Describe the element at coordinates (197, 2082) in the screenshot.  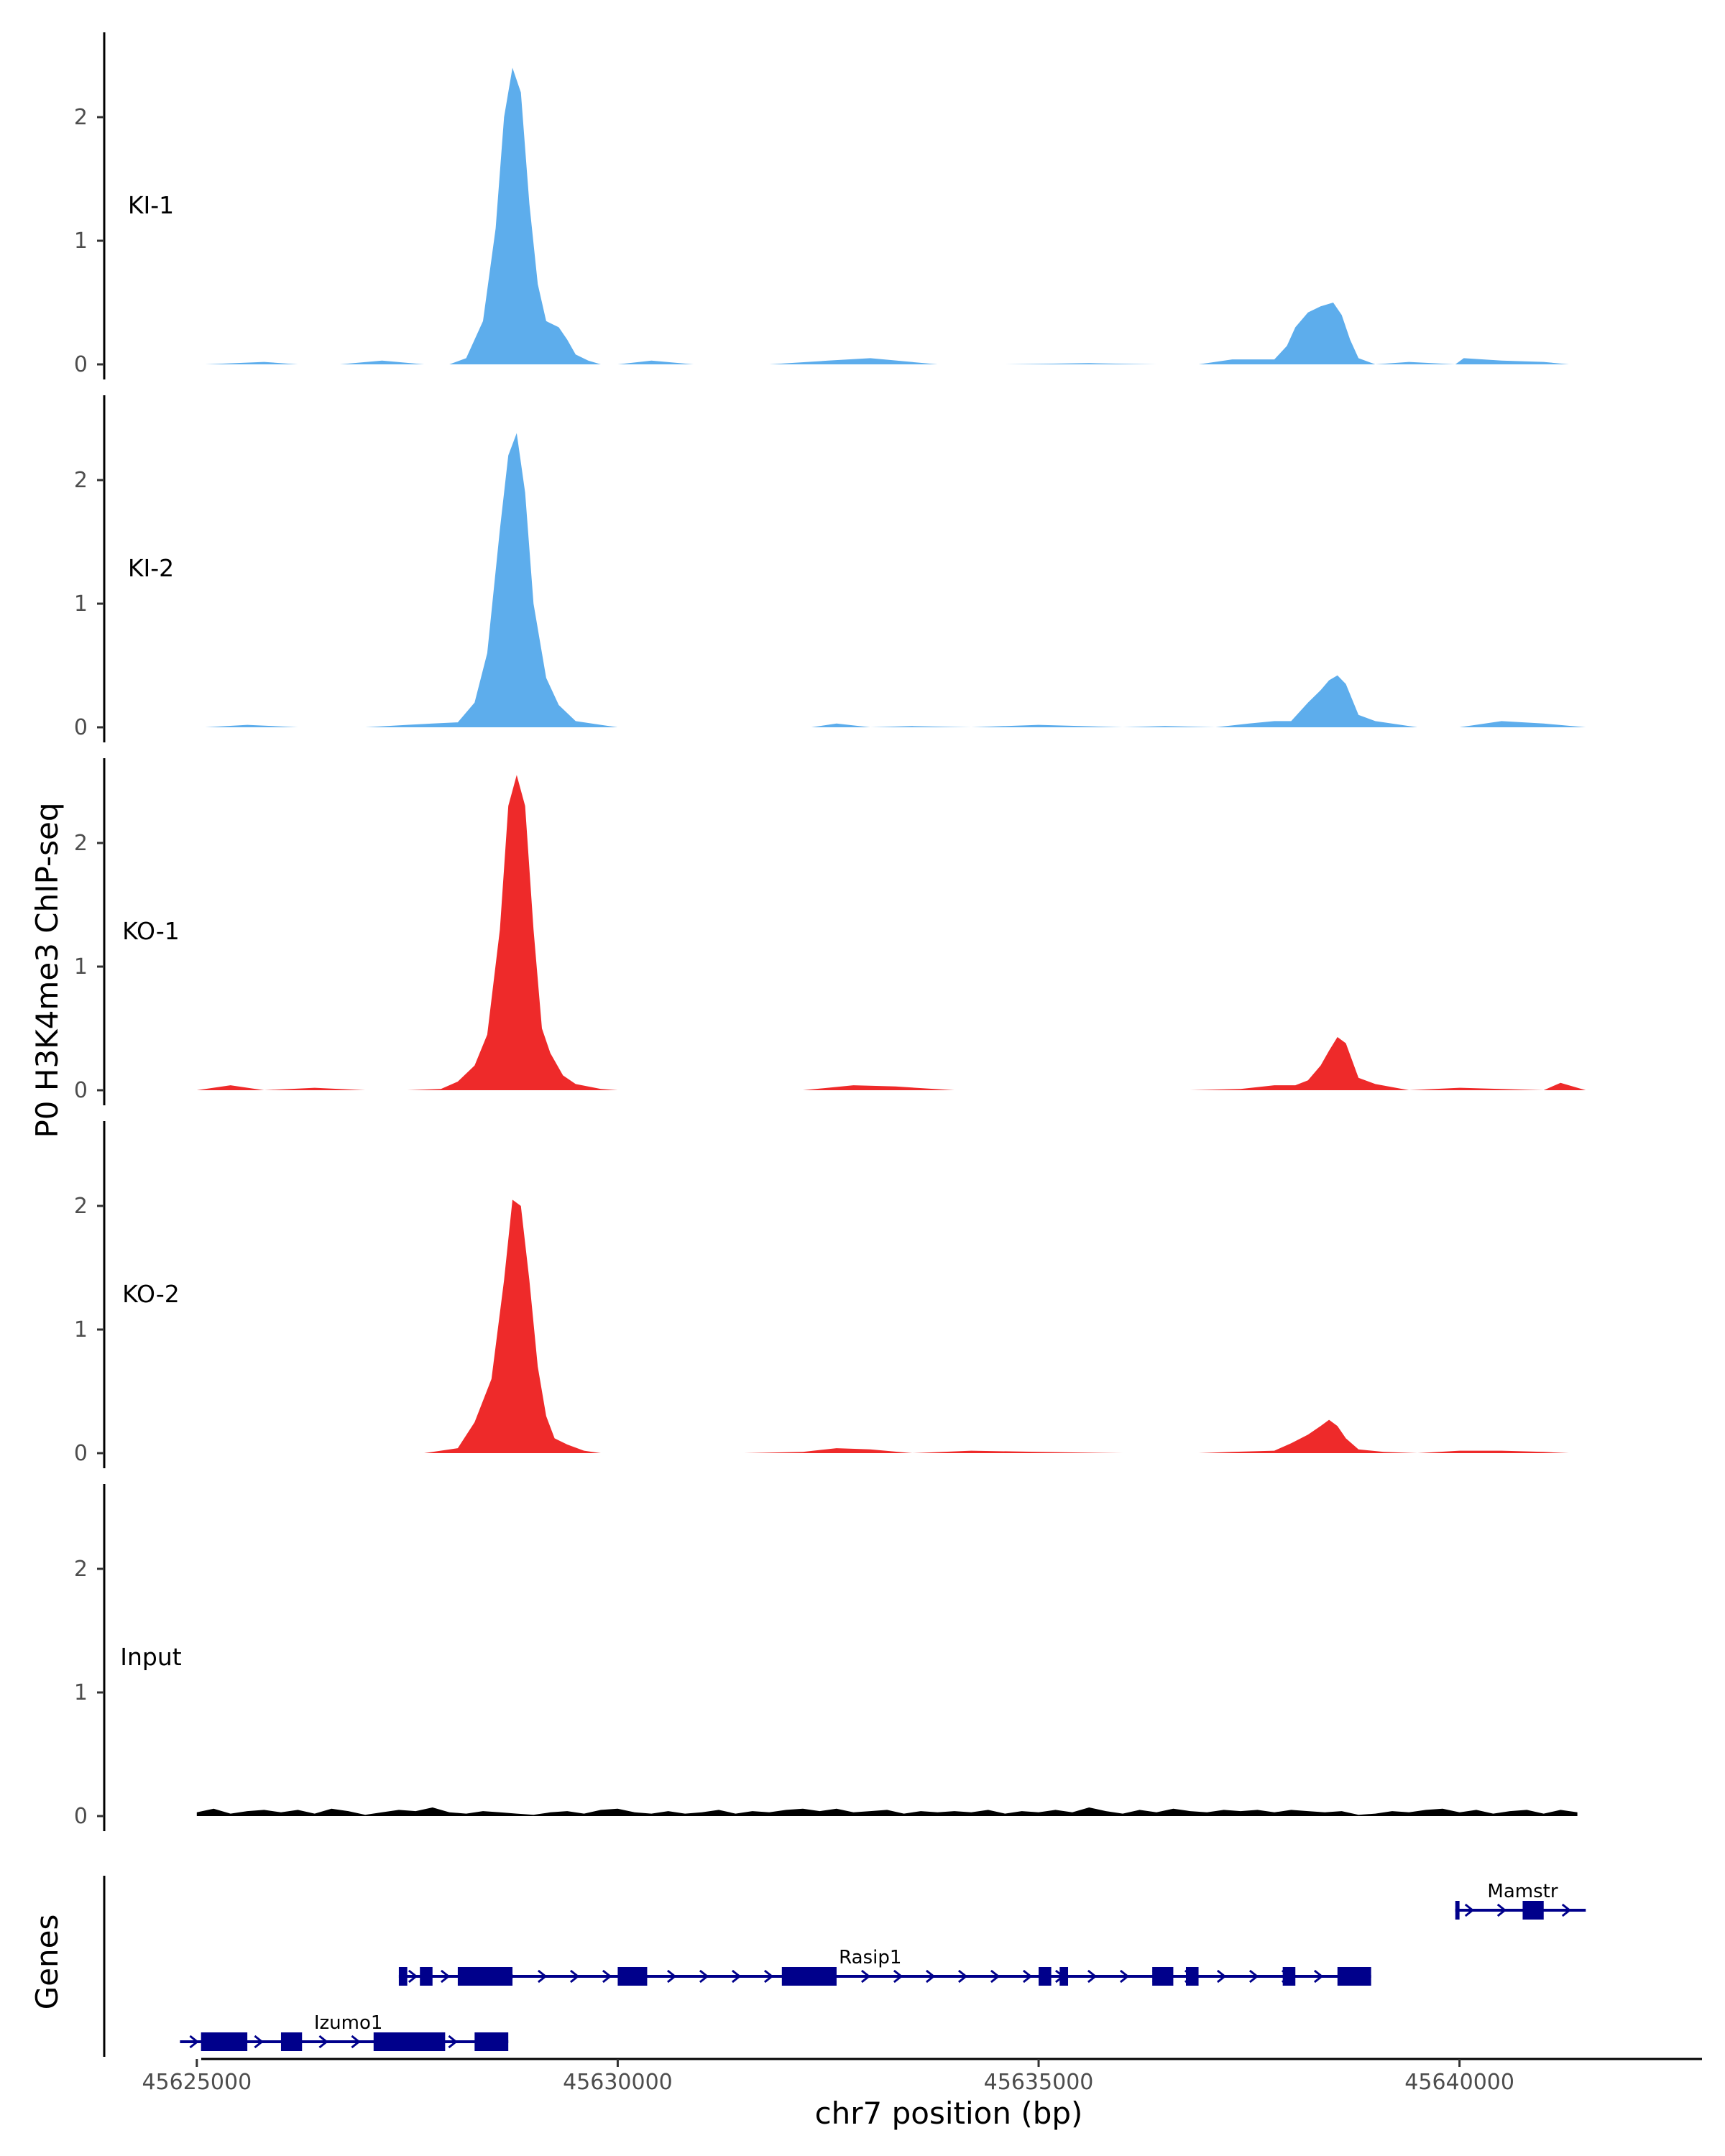
I see `x-tick-label: 45625000` at that location.